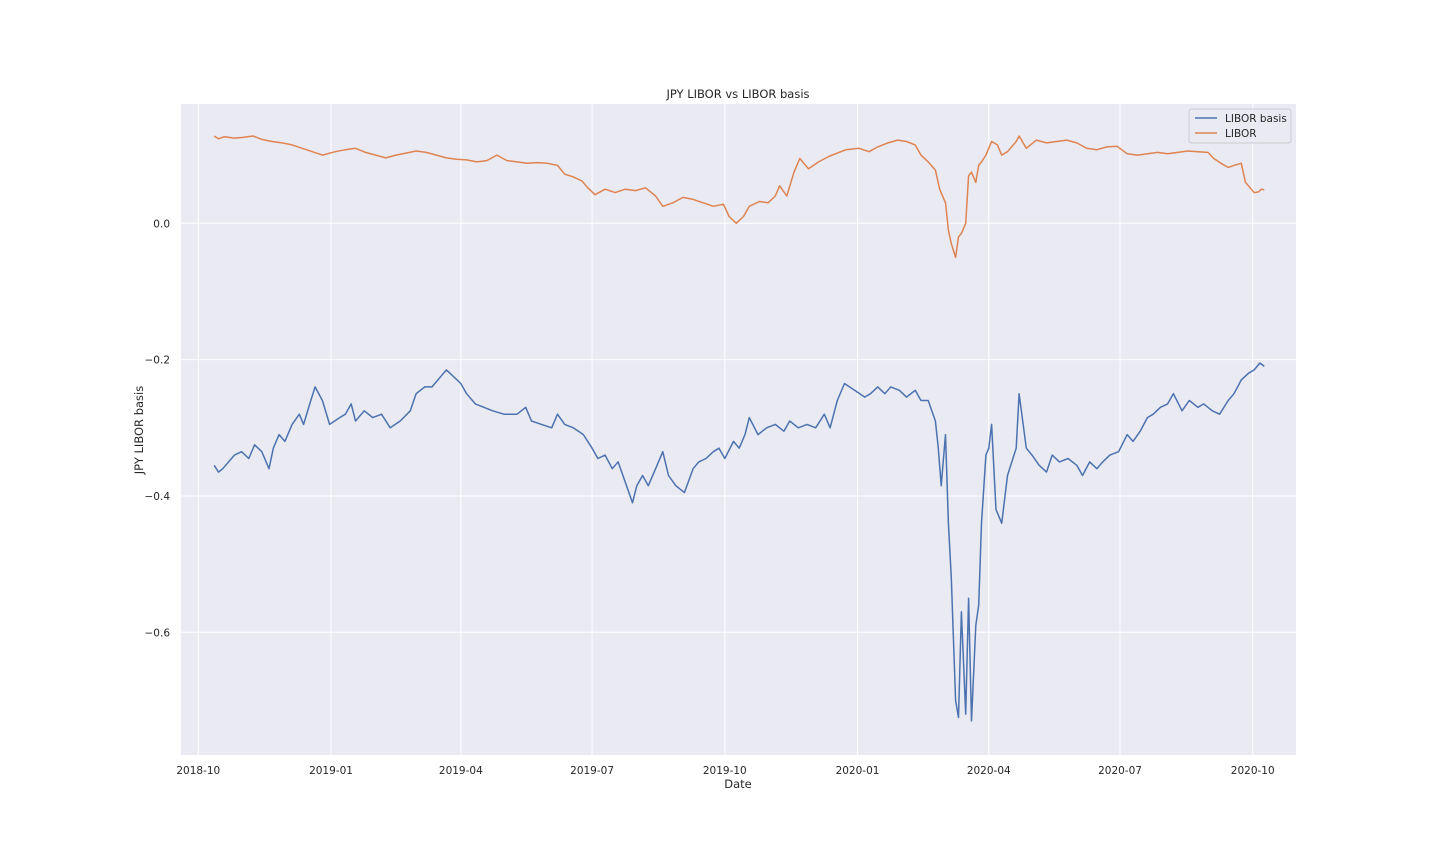 Image resolution: width=1440 pixels, height=864 pixels. I want to click on series-line-libor, so click(739, 197).